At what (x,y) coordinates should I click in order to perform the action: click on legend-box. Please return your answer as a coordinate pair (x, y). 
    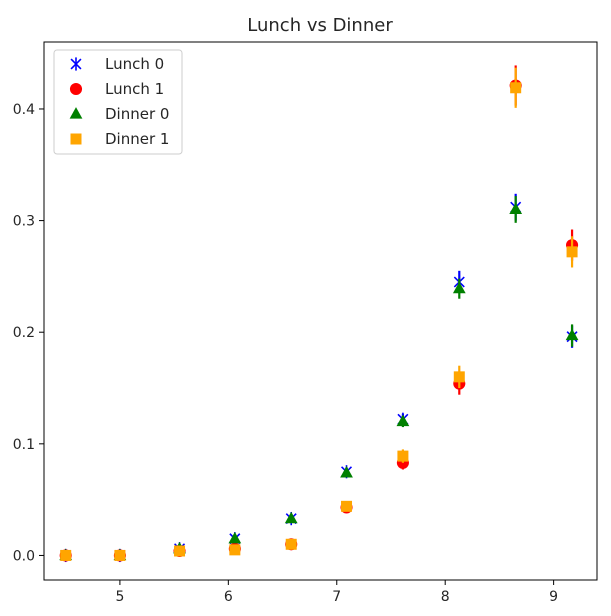
    Looking at the image, I should click on (118, 102).